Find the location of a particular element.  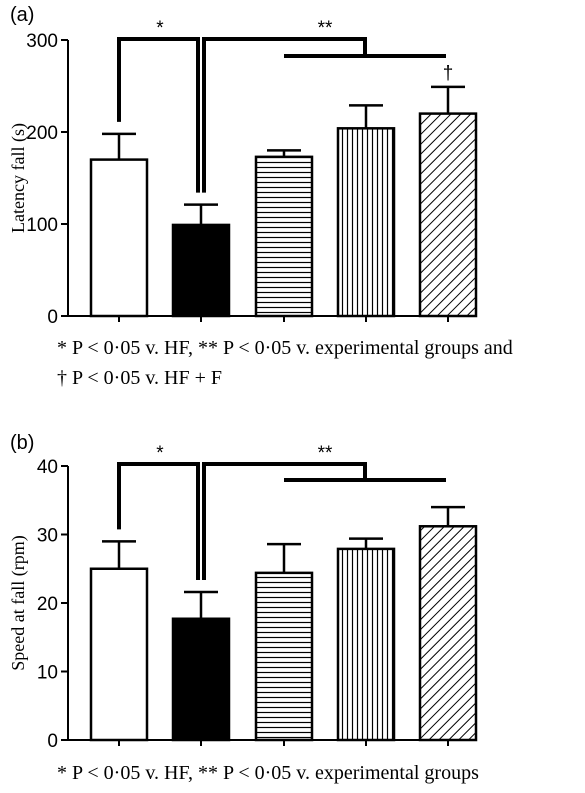

panel-a-y-axis-title: Latency fall (s) is located at coordinates (18, 178).